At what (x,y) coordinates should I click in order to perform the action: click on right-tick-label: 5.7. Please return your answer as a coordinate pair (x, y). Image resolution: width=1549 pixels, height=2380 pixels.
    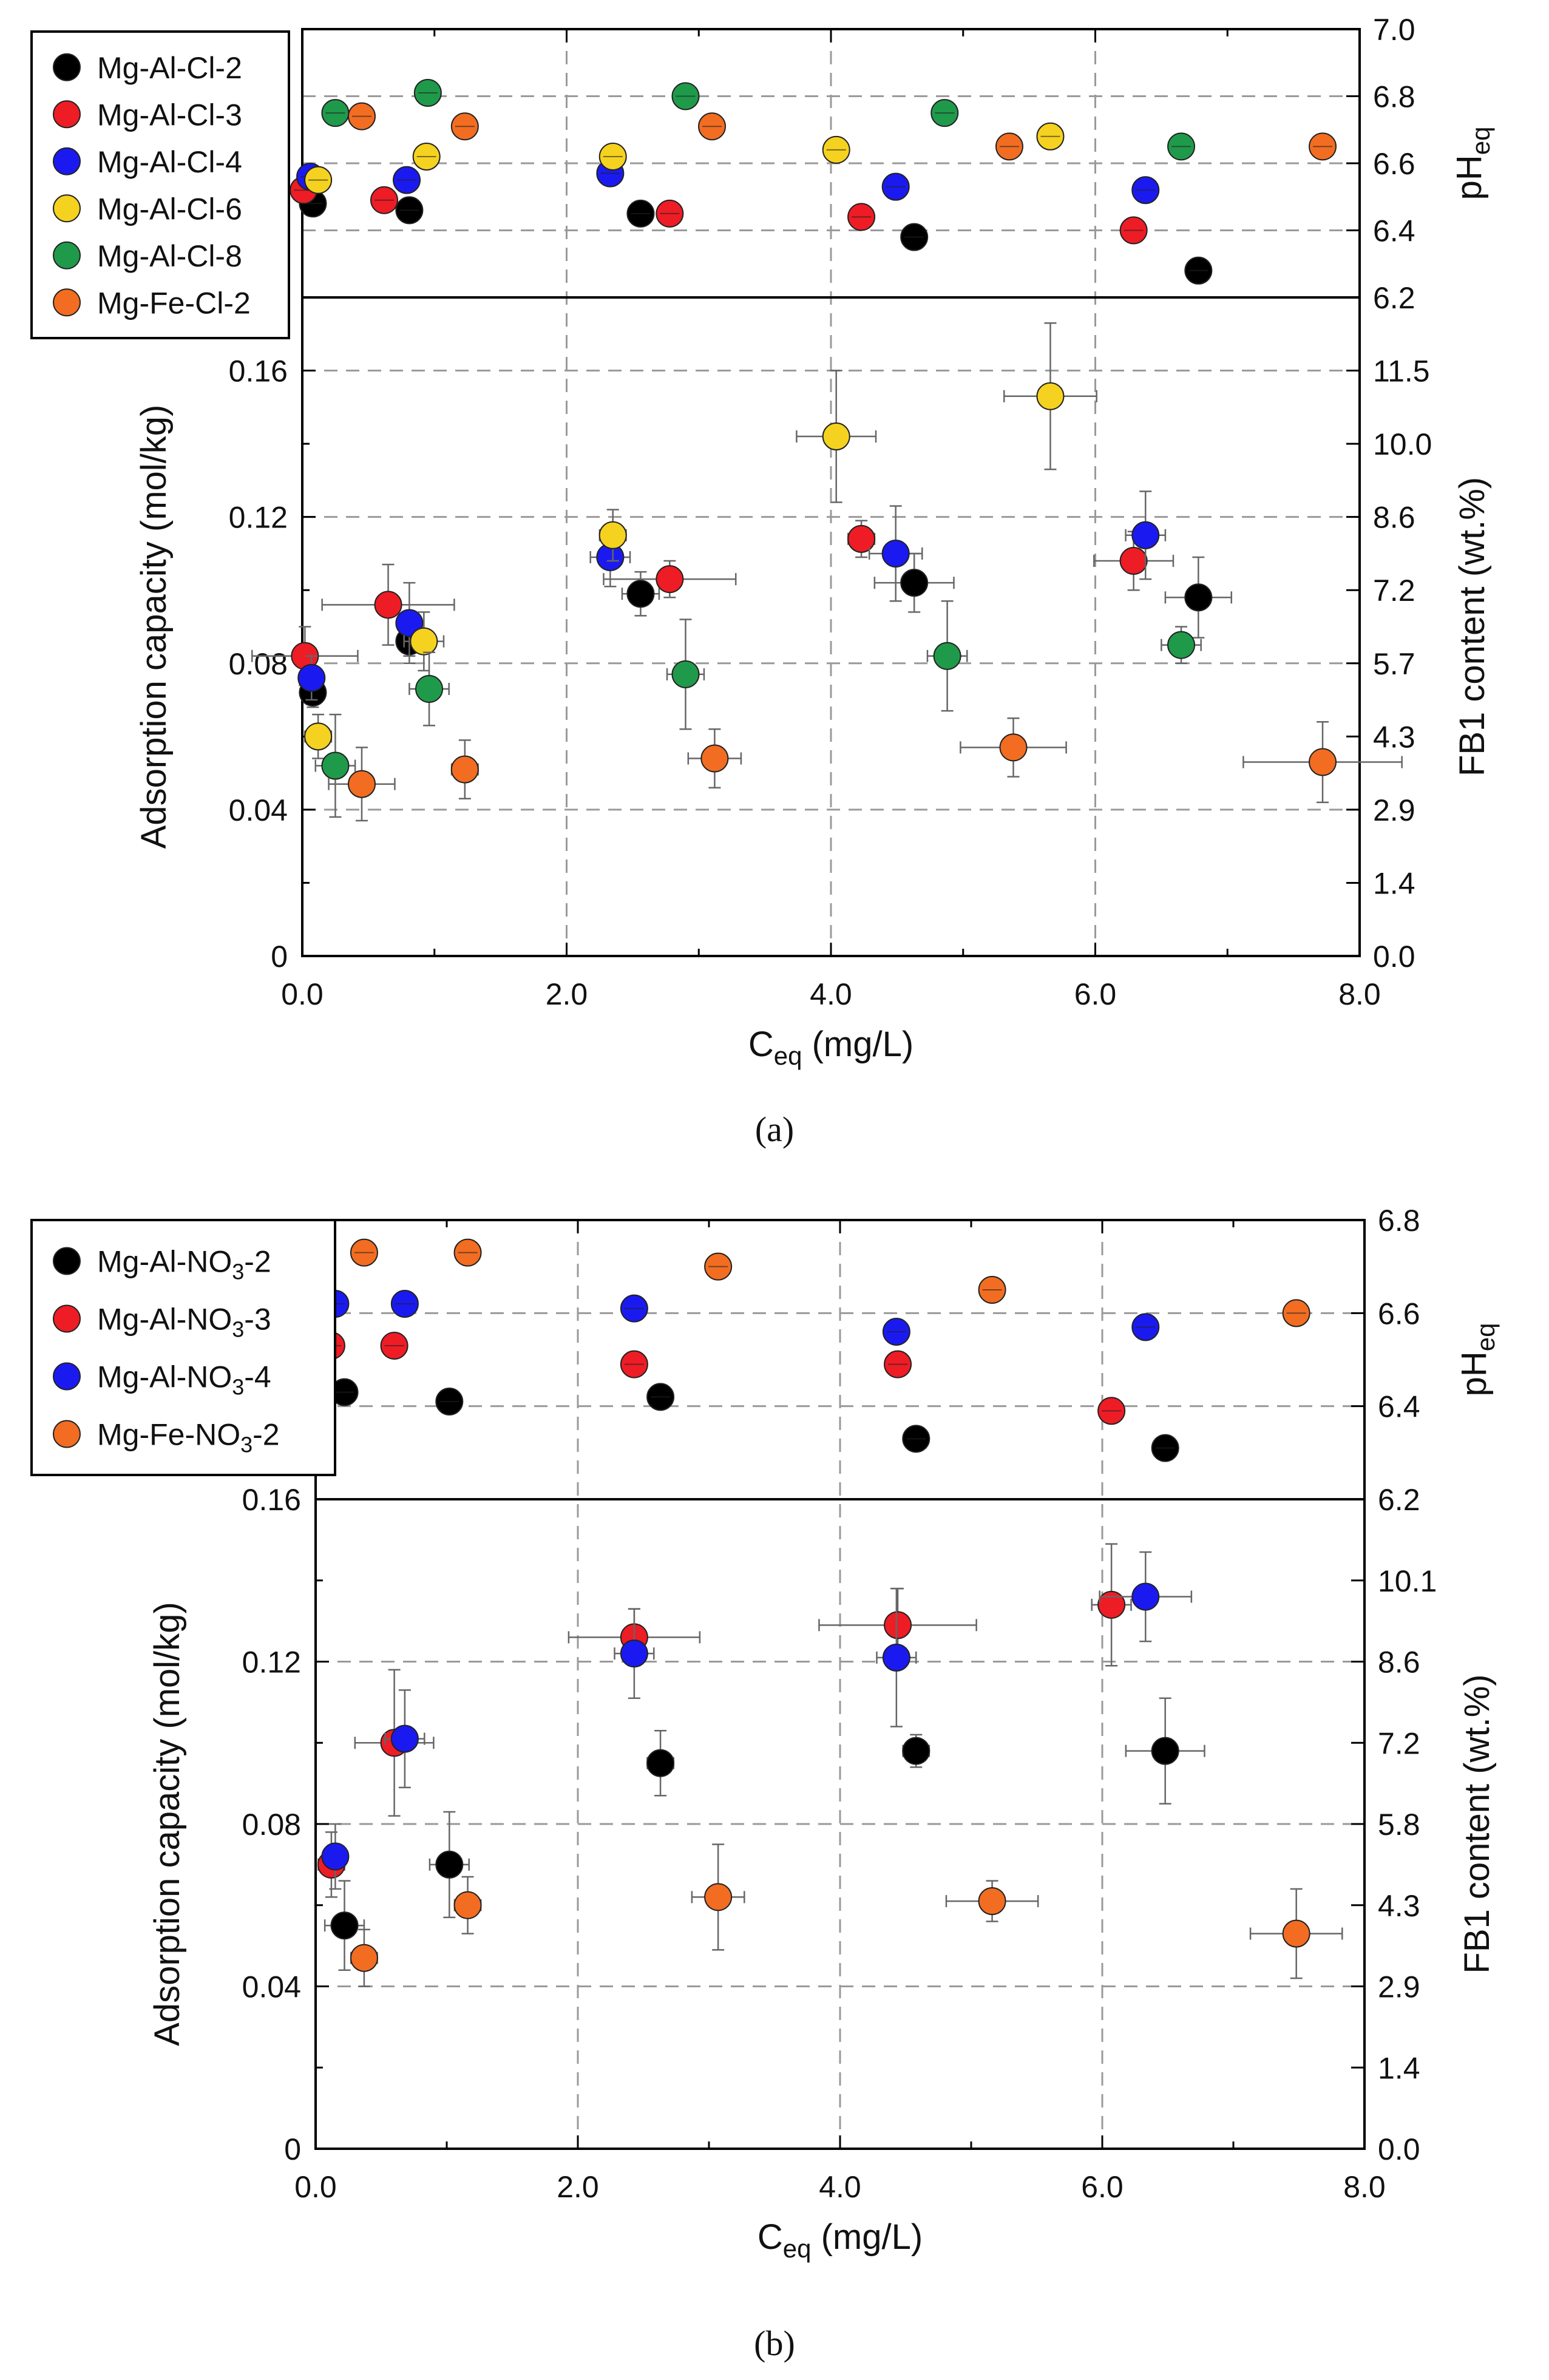
    Looking at the image, I should click on (1394, 664).